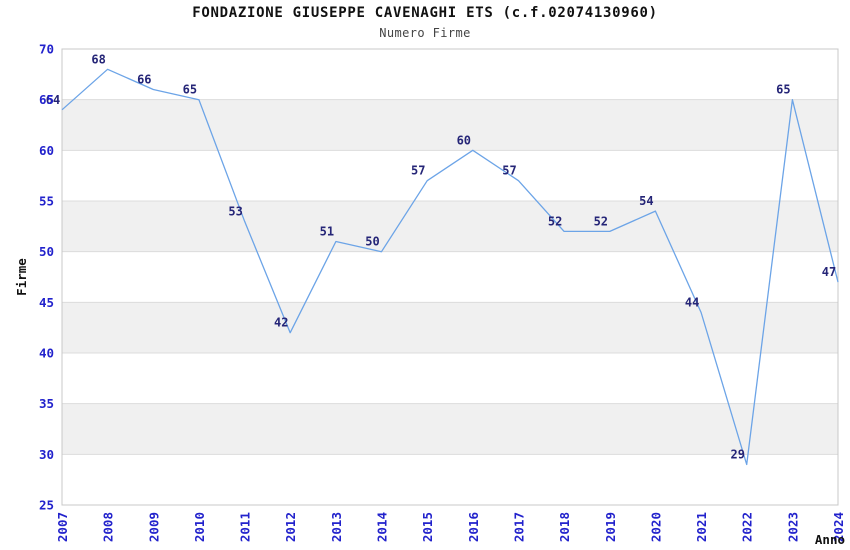  What do you see at coordinates (425, 33) in the screenshot?
I see `chart-subtitle: Numero Firme` at bounding box center [425, 33].